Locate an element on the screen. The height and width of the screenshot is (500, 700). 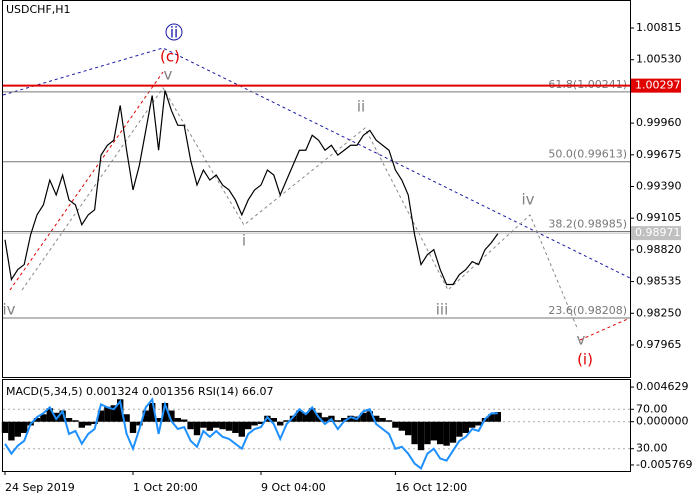
wave-circle is located at coordinates (174, 32).